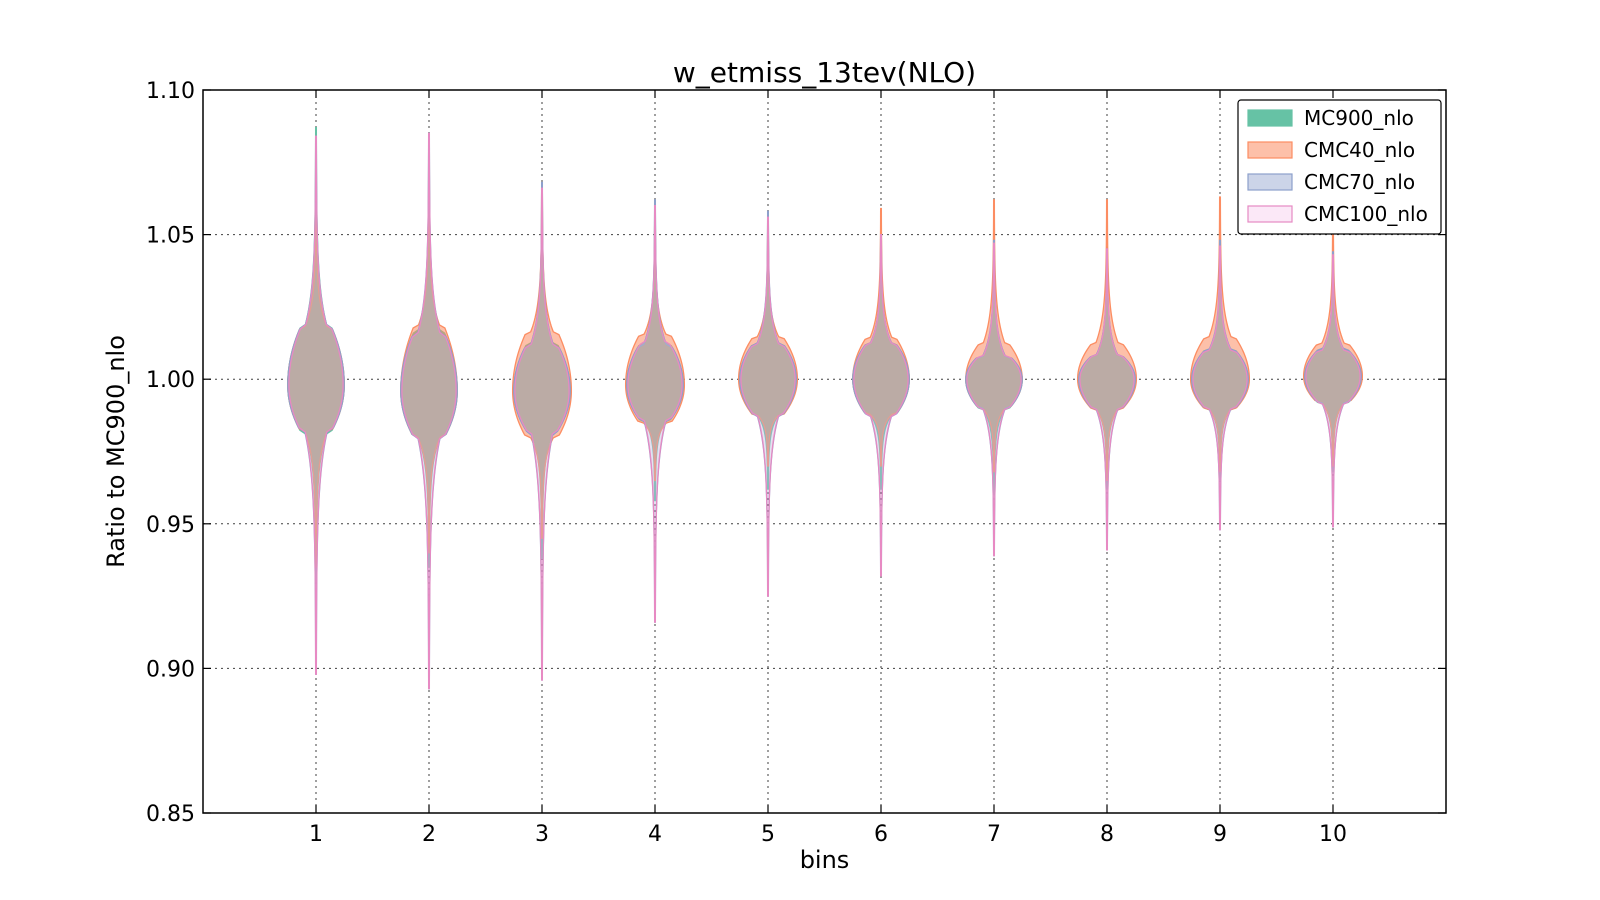 Image resolution: width=1600 pixels, height=900 pixels. I want to click on x-tick-label: 9, so click(1220, 834).